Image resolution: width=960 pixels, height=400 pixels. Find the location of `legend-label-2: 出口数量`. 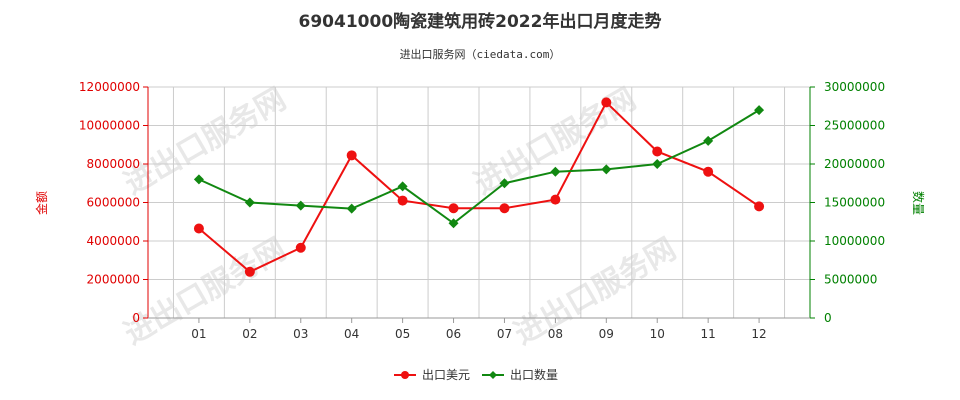

legend-label-2: 出口数量 is located at coordinates (534, 374).